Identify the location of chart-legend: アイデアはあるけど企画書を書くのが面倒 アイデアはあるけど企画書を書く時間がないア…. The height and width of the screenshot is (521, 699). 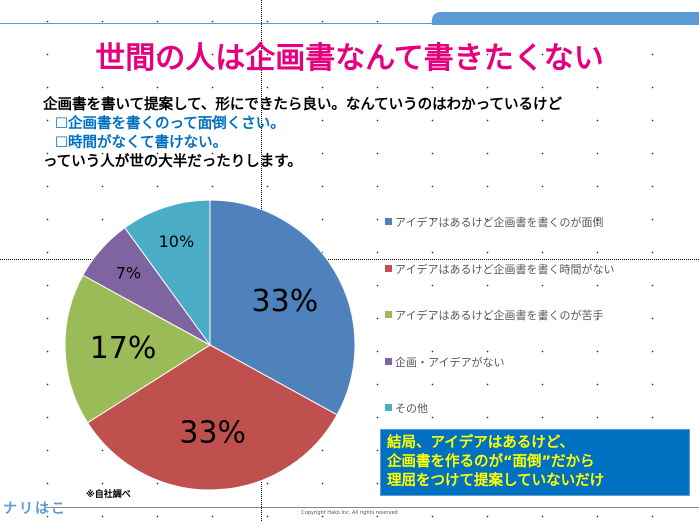
(499, 330).